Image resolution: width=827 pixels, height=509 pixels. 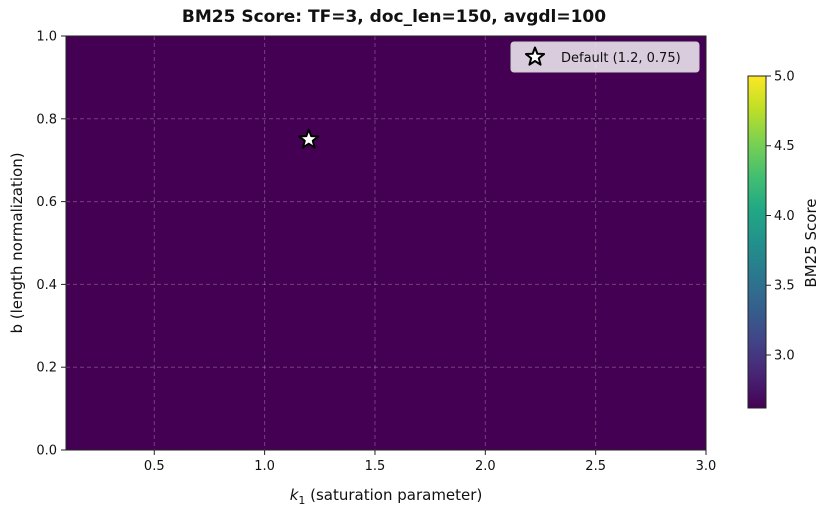 What do you see at coordinates (784, 146) in the screenshot?
I see `colorbar-tick-label: 4.5` at bounding box center [784, 146].